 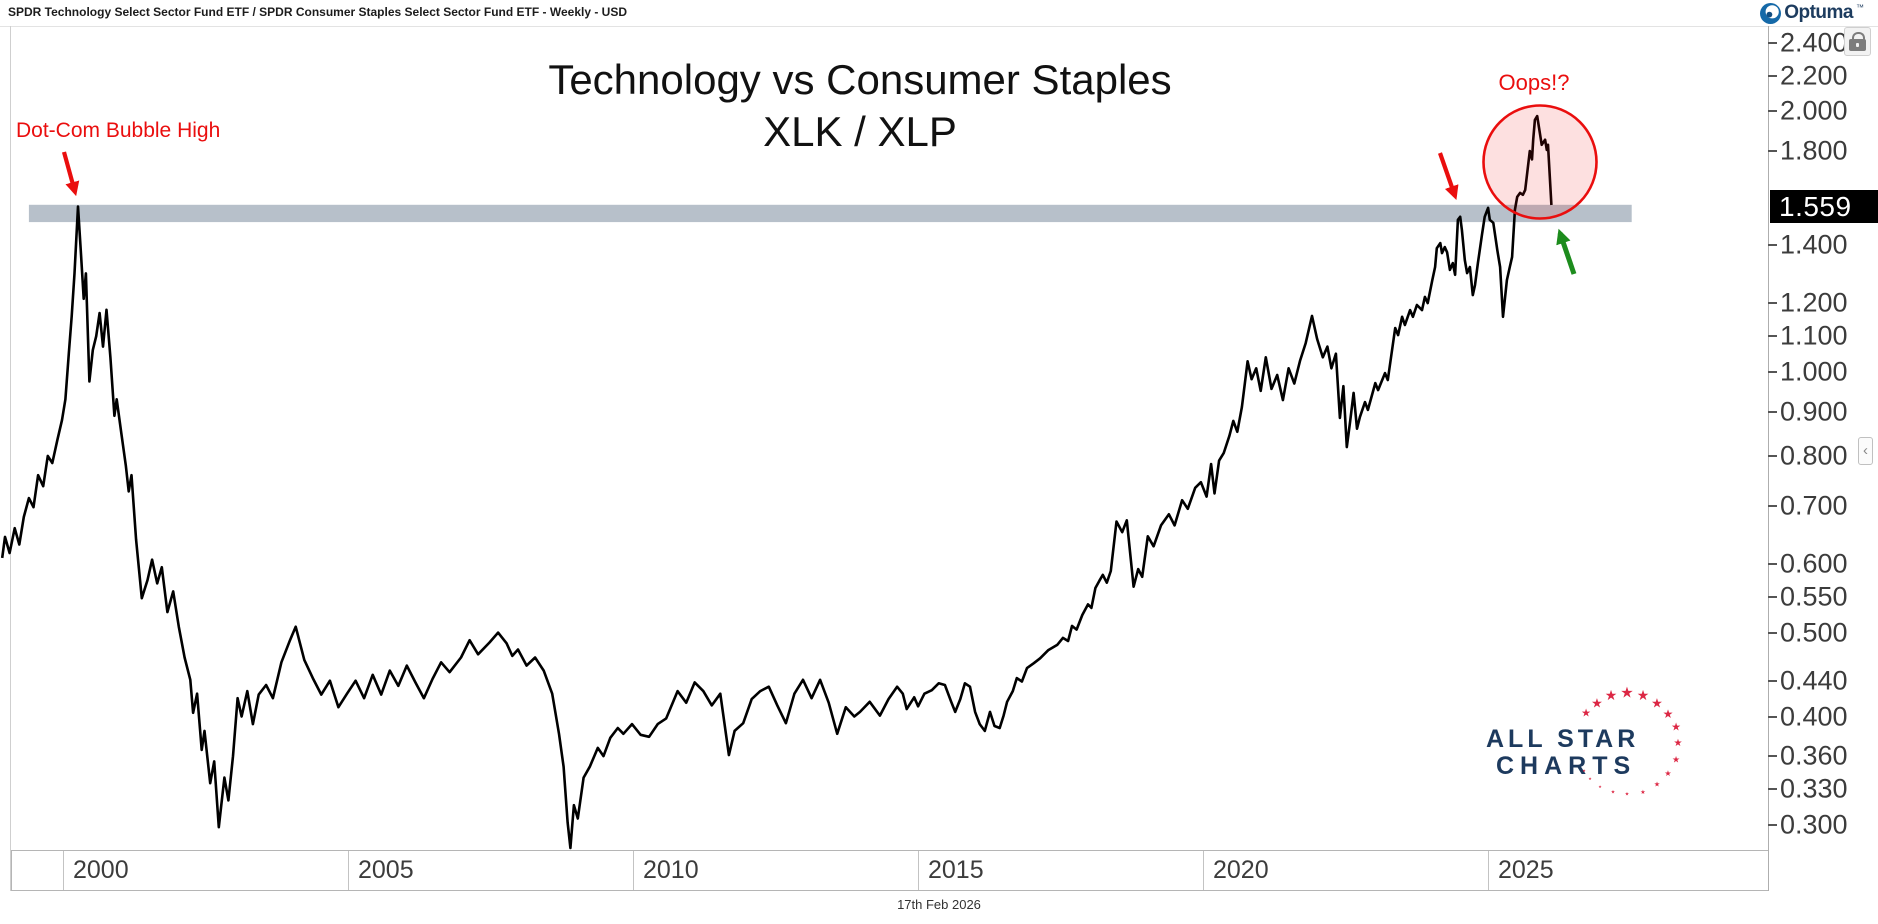 I want to click on y-tick-label: 1.100, so click(x=1814, y=335).